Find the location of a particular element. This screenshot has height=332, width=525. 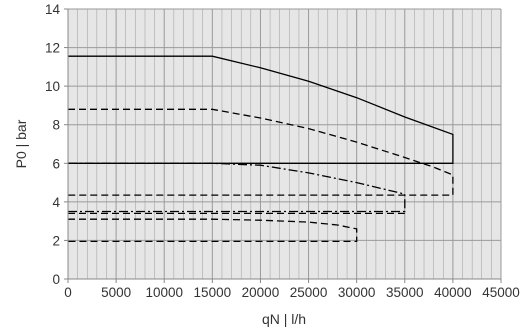

x-tick-label: 30000 is located at coordinates (357, 292).